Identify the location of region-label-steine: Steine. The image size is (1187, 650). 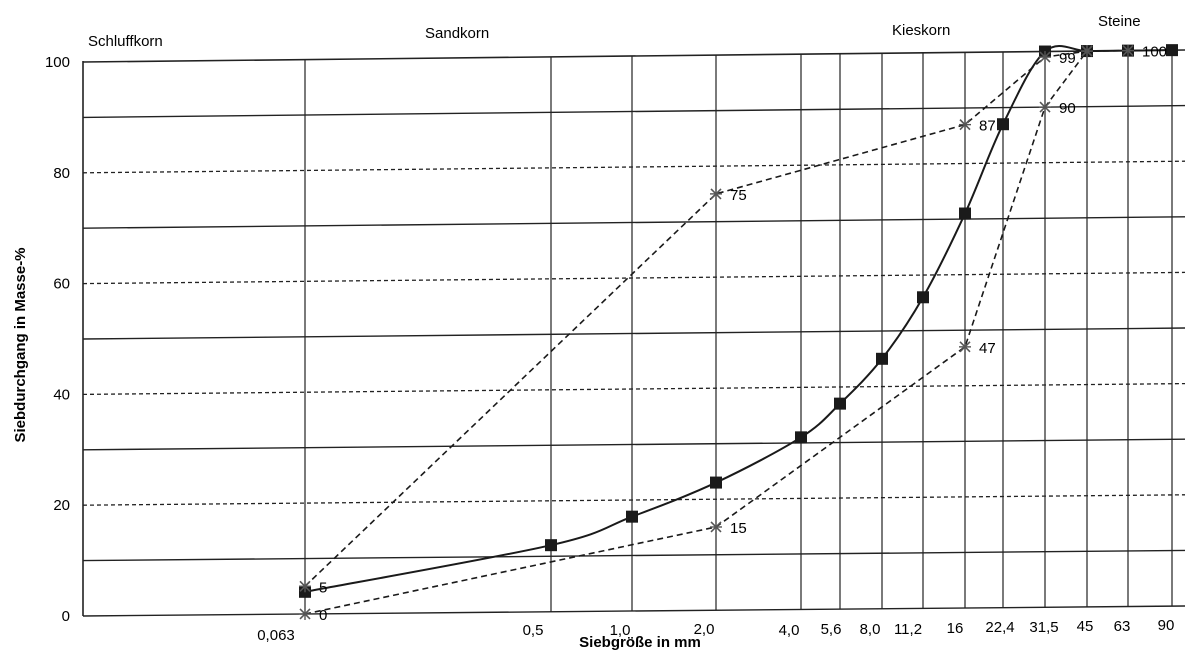
(1119, 21).